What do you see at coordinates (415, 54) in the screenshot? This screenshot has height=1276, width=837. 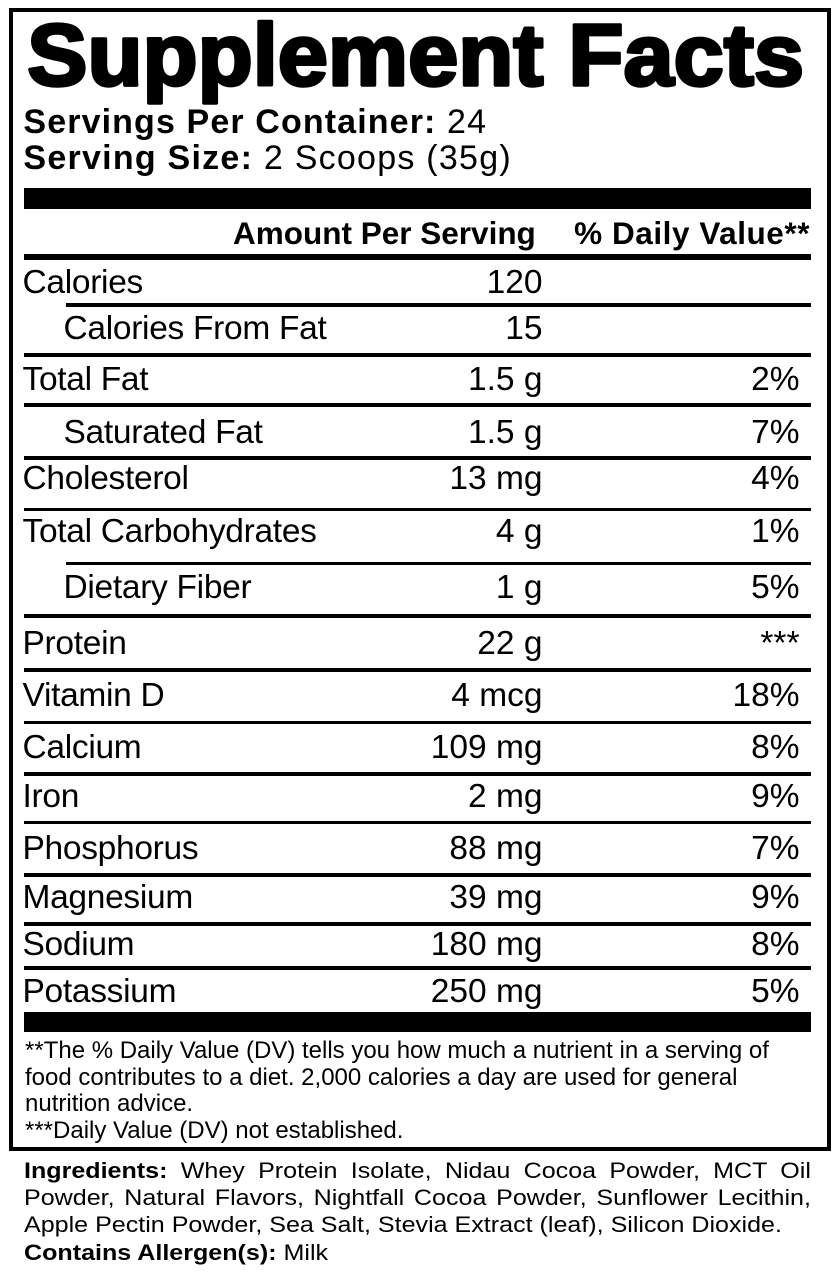 I see `svg-text: Supplement Facts` at bounding box center [415, 54].